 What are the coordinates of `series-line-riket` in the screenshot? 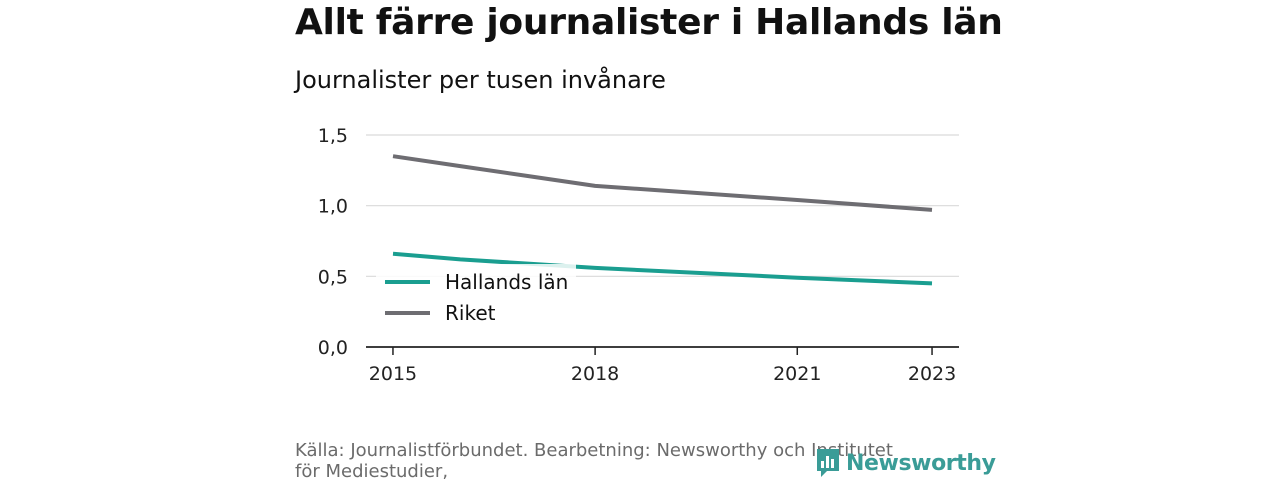 It's located at (662, 183).